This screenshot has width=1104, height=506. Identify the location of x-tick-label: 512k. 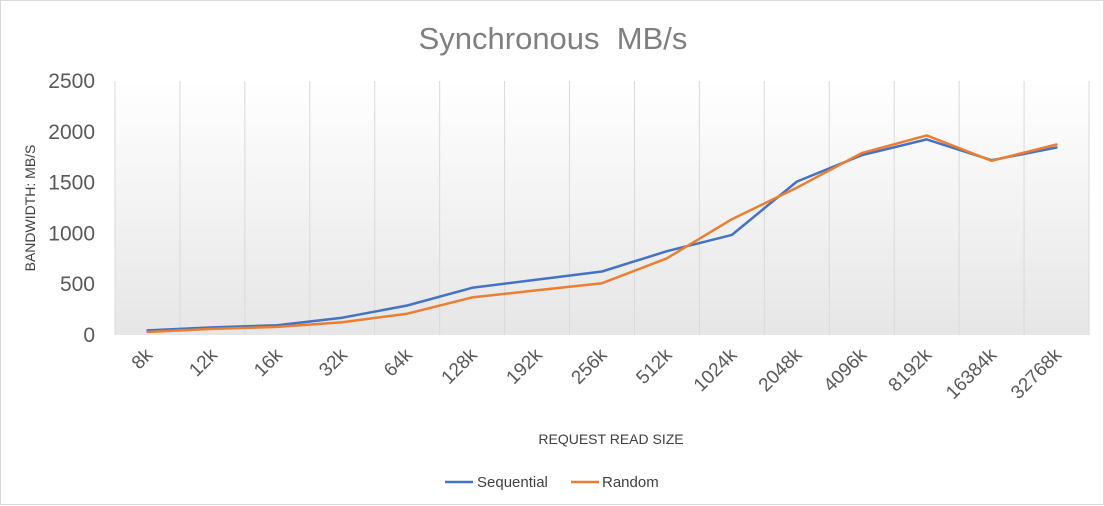
(654, 366).